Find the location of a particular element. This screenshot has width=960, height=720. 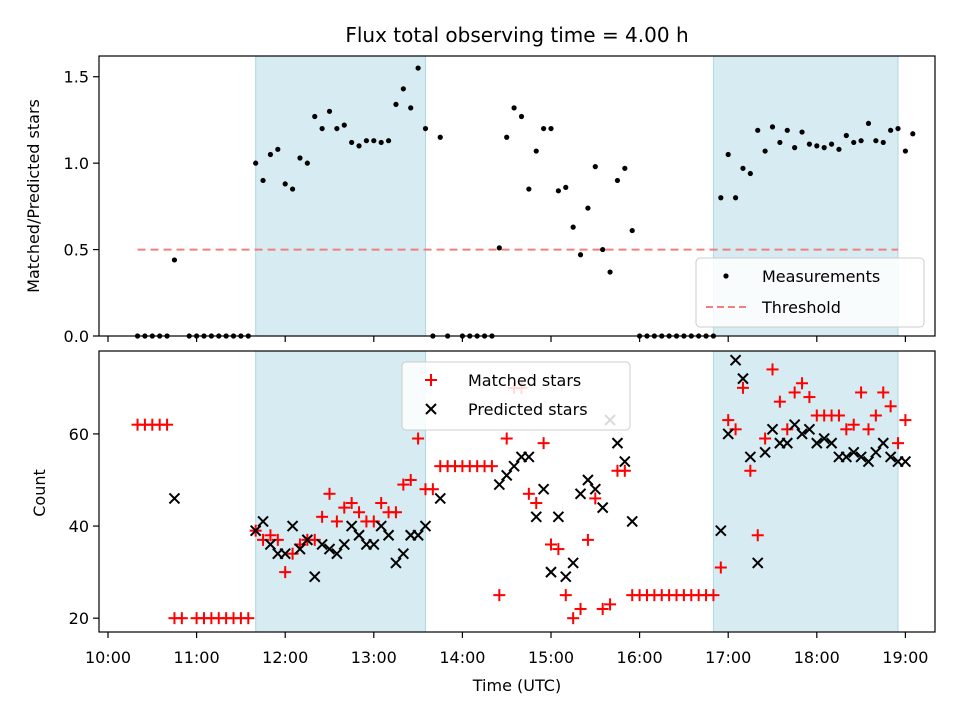

x-tick-label: 17:00 is located at coordinates (728, 657).